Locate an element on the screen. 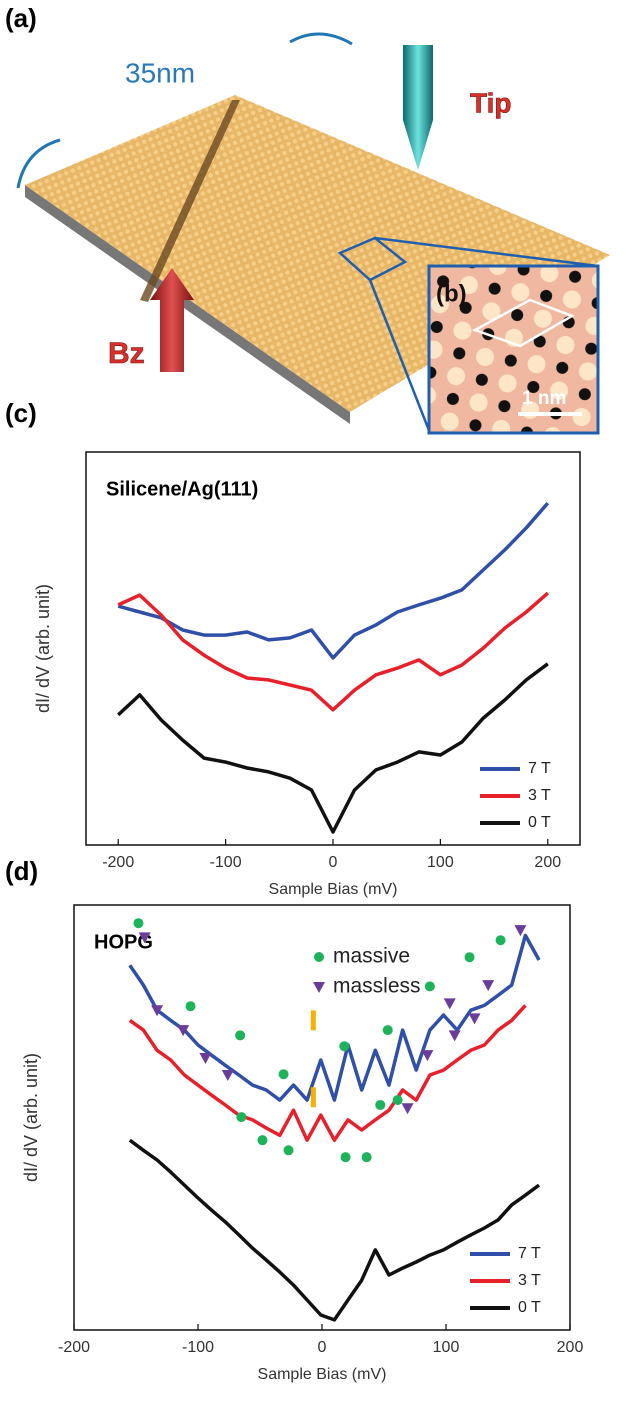  inset-label: (b) is located at coordinates (451, 293).